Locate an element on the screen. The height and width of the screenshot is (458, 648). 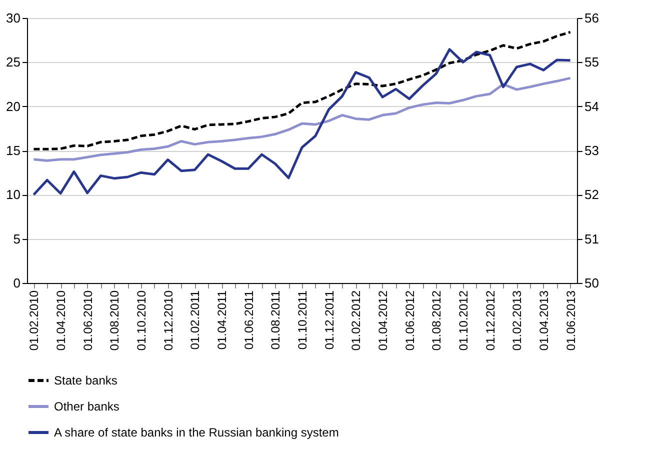
y-tick-label: 5 is located at coordinates (16, 238).